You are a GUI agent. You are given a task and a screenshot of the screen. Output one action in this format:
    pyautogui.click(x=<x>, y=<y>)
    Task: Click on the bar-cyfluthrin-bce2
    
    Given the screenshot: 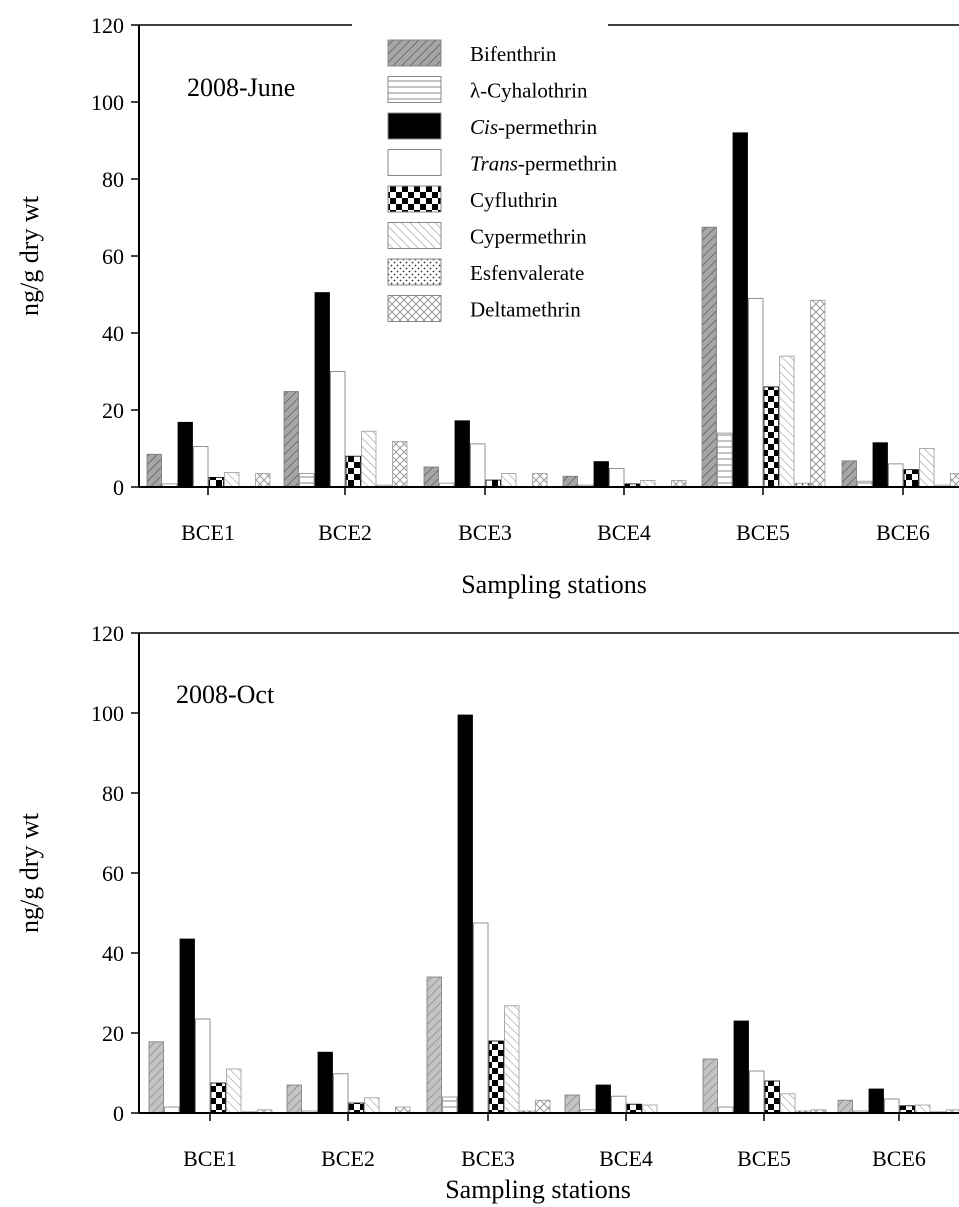 What is the action you would take?
    pyautogui.click(x=356, y=1108)
    